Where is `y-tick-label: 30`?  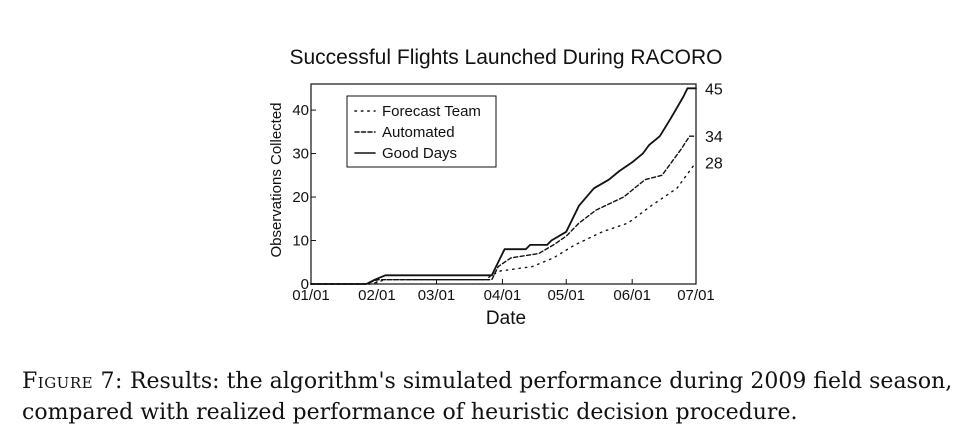 y-tick-label: 30 is located at coordinates (300, 154).